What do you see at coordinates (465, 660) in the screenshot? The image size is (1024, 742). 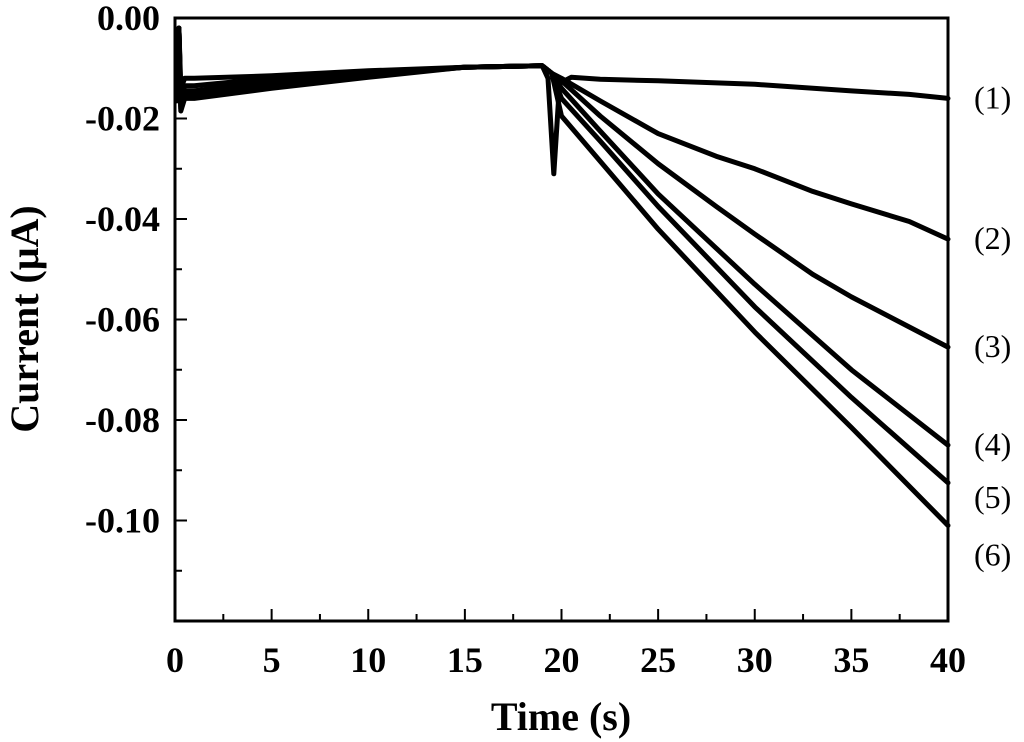 I see `x-tick-label: 15` at bounding box center [465, 660].